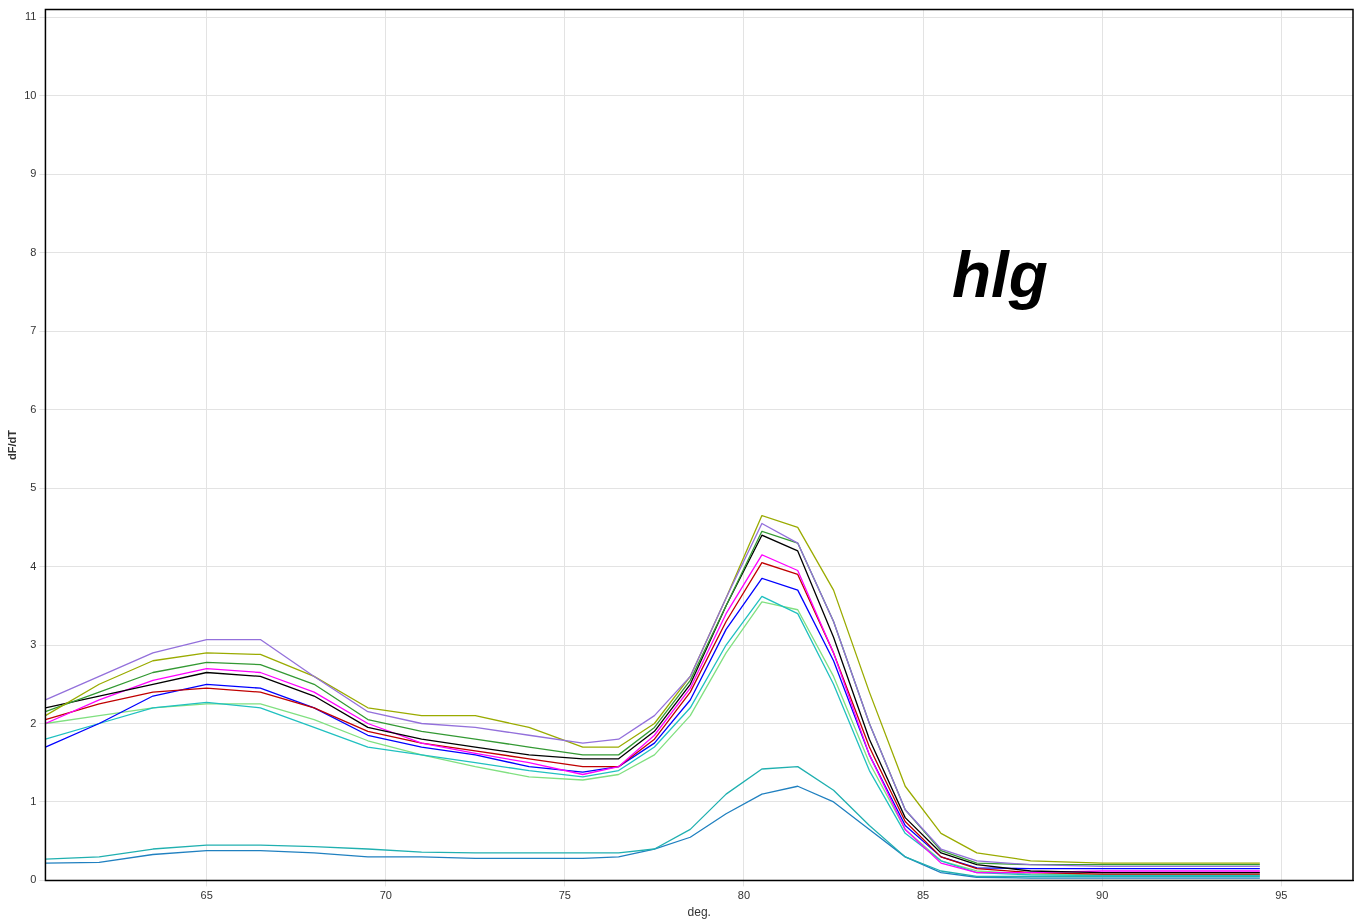  I want to click on x-tick-label: 90, so click(1102, 895).